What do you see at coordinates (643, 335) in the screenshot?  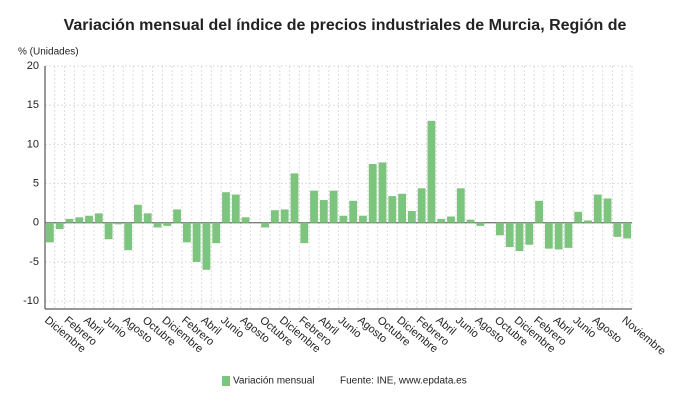 I see `x-tick-label: Noviembre` at bounding box center [643, 335].